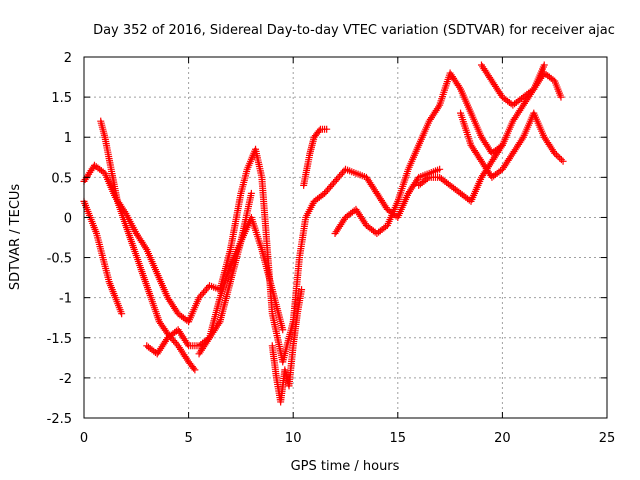 Image resolution: width=640 pixels, height=480 pixels. I want to click on y-tick-label: 2, so click(68, 58).